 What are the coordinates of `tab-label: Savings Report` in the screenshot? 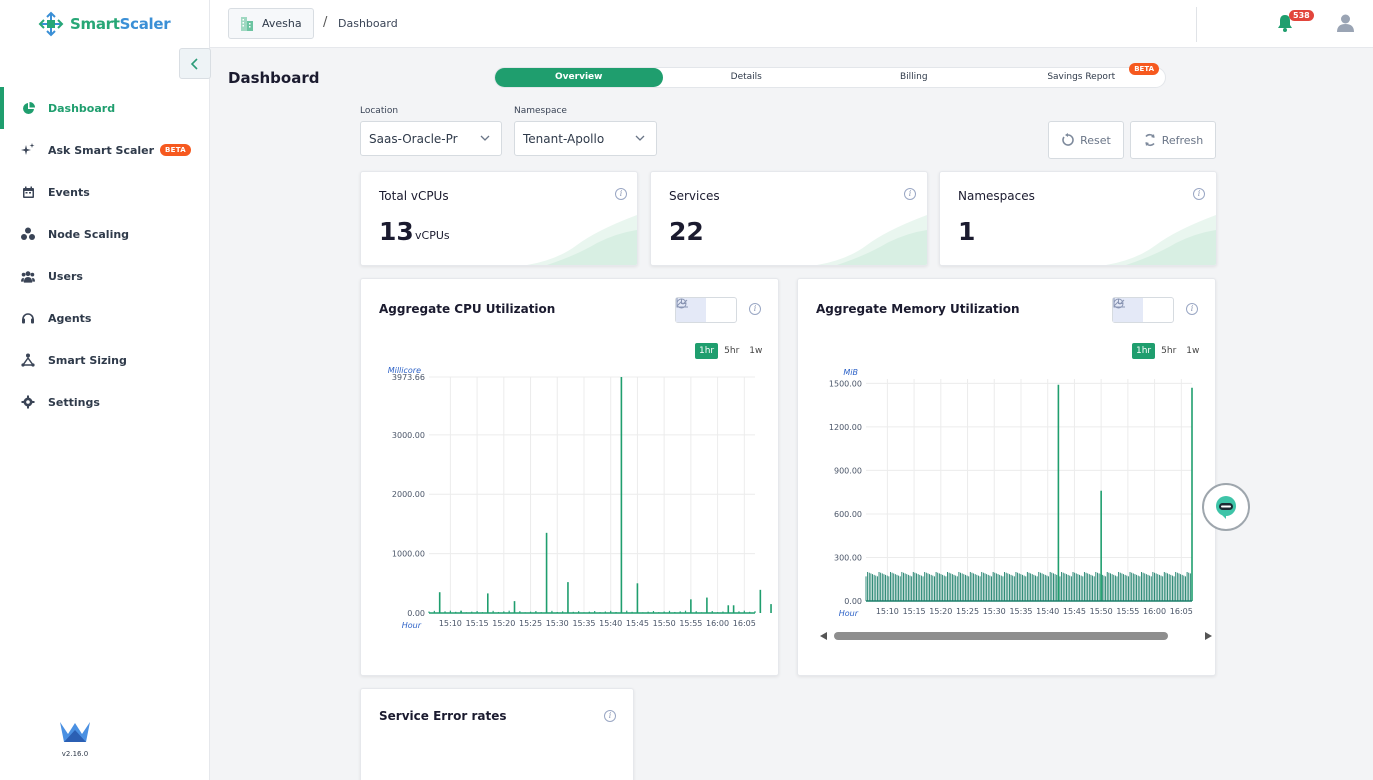 It's located at (1081, 77).